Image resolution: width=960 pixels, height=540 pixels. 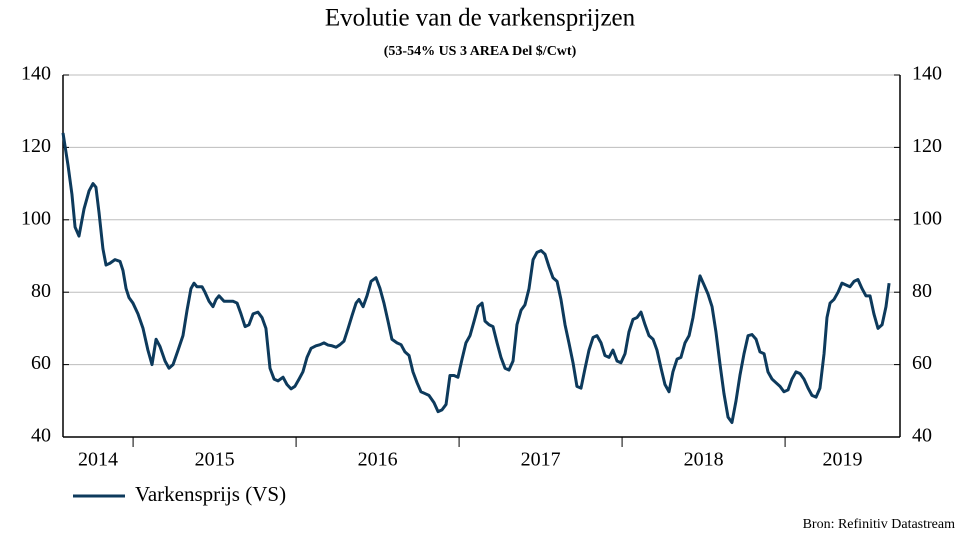 I want to click on y-tick-label: 100, so click(x=36, y=218).